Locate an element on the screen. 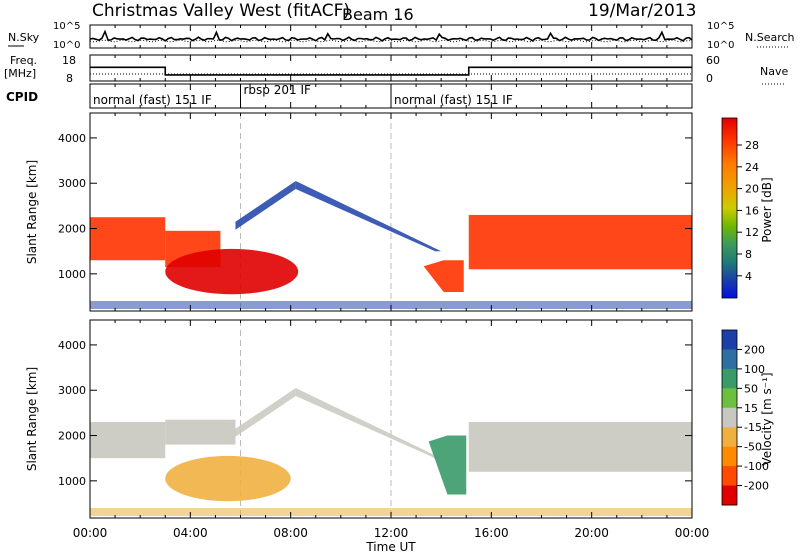  cpid-segment-2: rbsp 201 IF is located at coordinates (277, 90).